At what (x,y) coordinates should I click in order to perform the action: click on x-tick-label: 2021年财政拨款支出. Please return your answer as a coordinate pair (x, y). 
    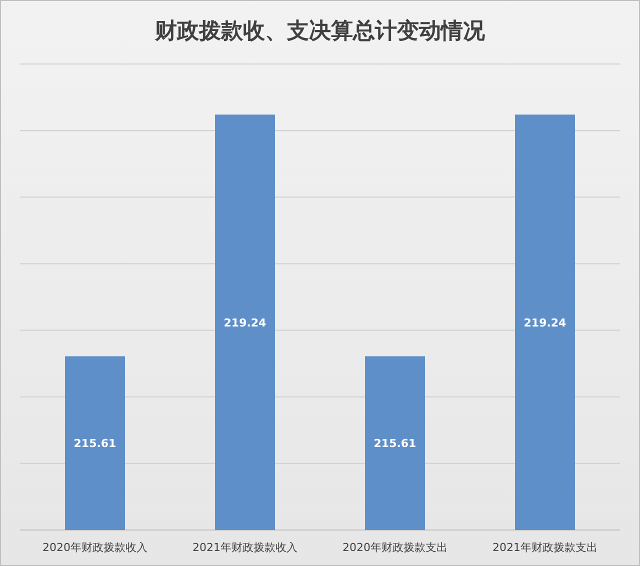
    Looking at the image, I should click on (545, 547).